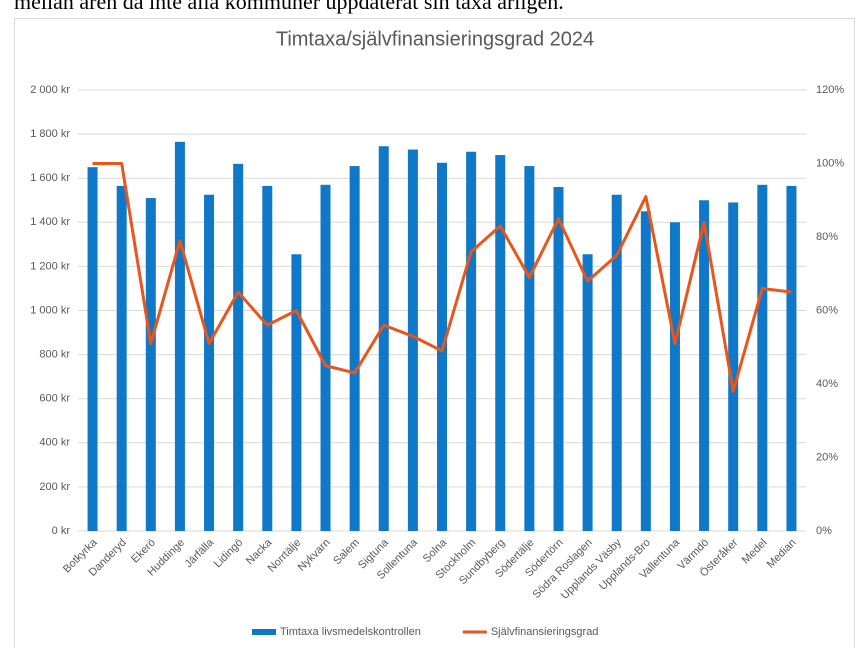 This screenshot has width=856, height=648. Describe the element at coordinates (54, 399) in the screenshot. I see `y-tick-label: 600 kr` at that location.